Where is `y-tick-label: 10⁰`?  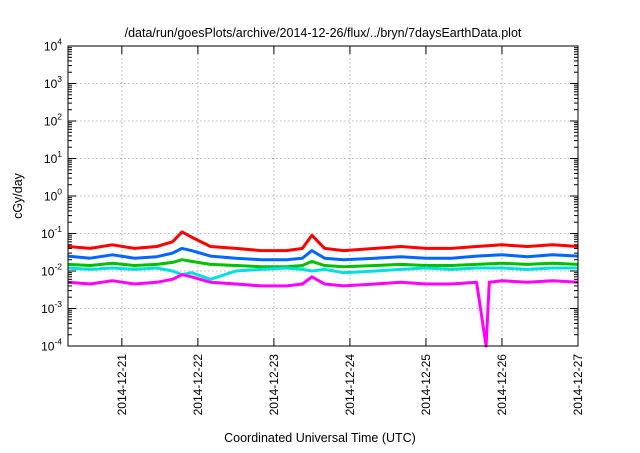 y-tick-label: 10⁰ is located at coordinates (53, 195).